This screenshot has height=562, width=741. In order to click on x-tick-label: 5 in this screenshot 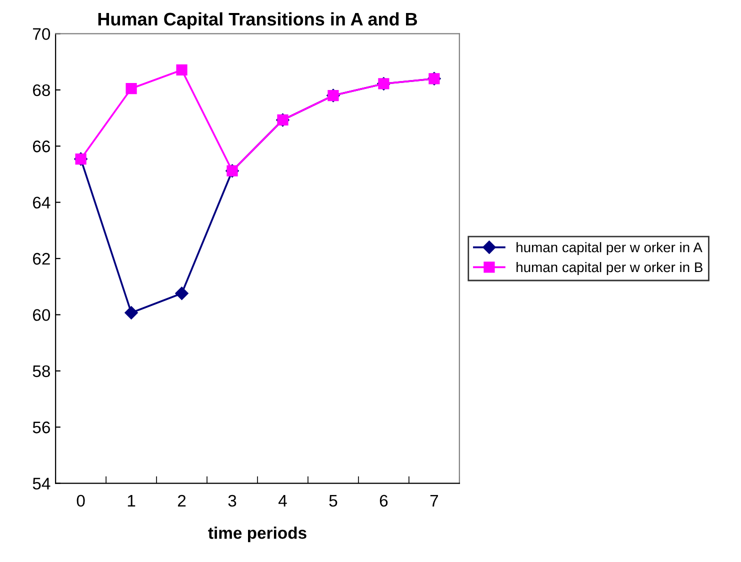, I will do `click(333, 501)`.